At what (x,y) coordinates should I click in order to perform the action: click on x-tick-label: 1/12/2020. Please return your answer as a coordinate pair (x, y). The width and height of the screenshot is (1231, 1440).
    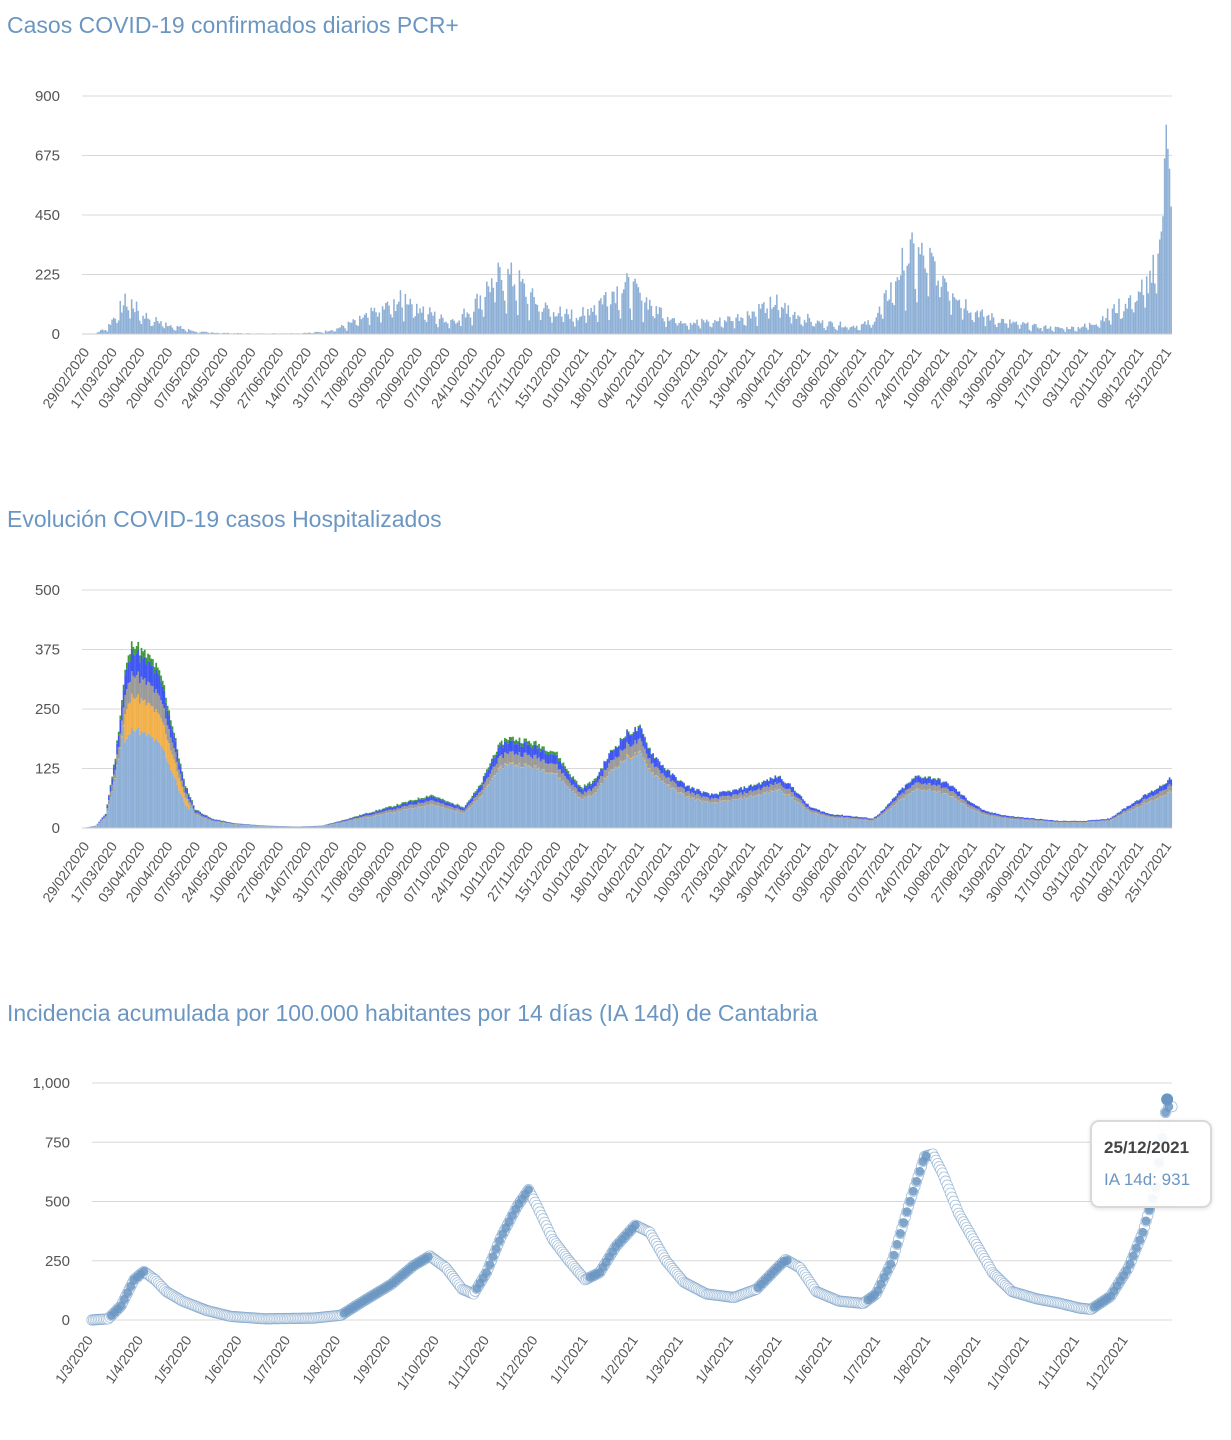
    Looking at the image, I should click on (516, 1362).